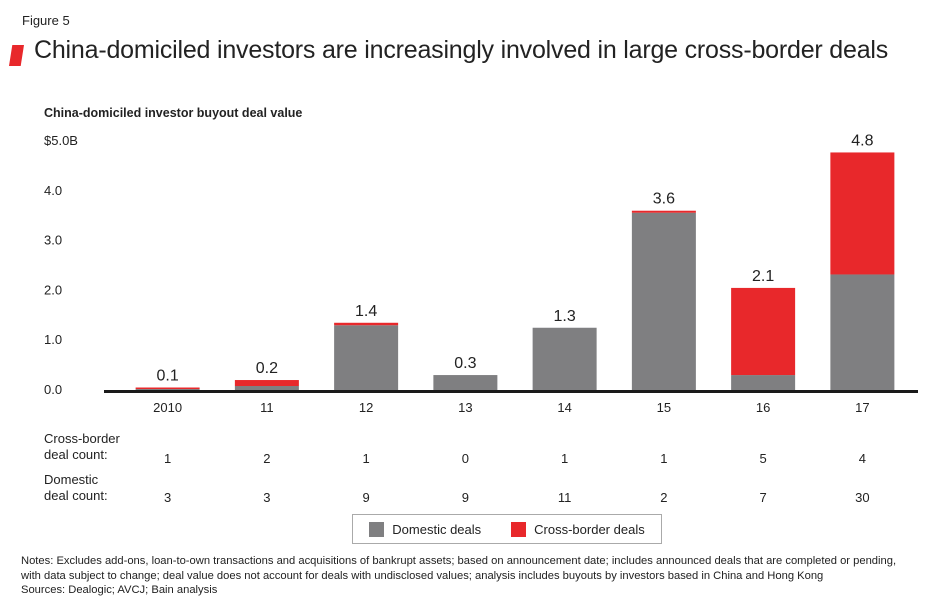  Describe the element at coordinates (862, 407) in the screenshot. I see `x-tick-label: 17` at that location.